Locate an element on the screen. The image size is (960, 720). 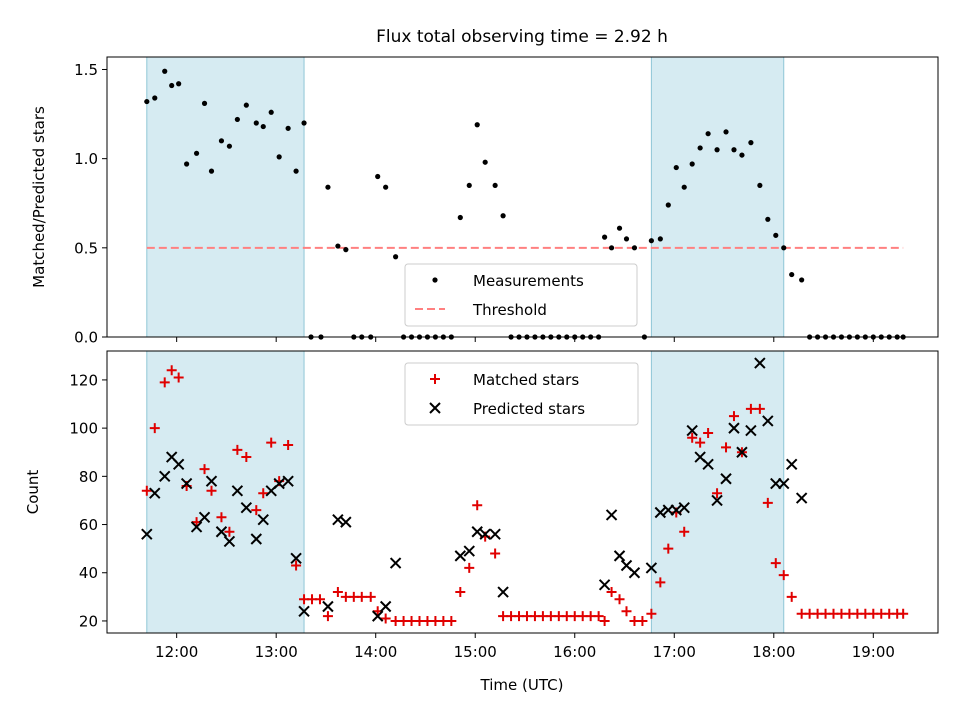
legend-label: Predicted stars is located at coordinates (529, 409).